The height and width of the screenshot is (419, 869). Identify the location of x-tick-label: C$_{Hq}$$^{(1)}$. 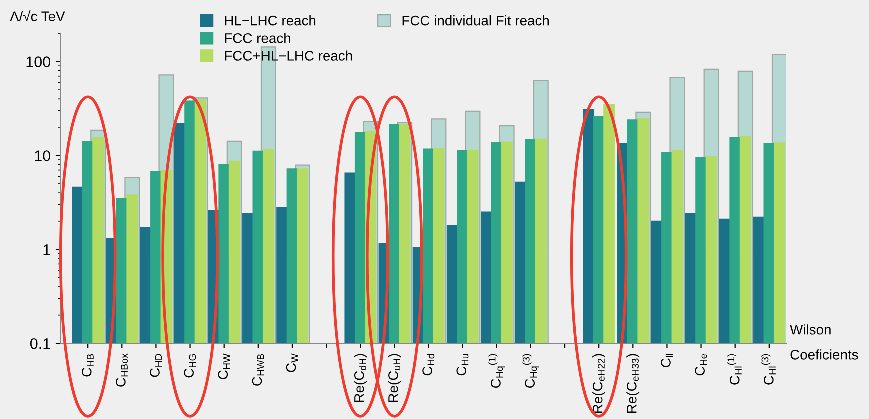
(497, 371).